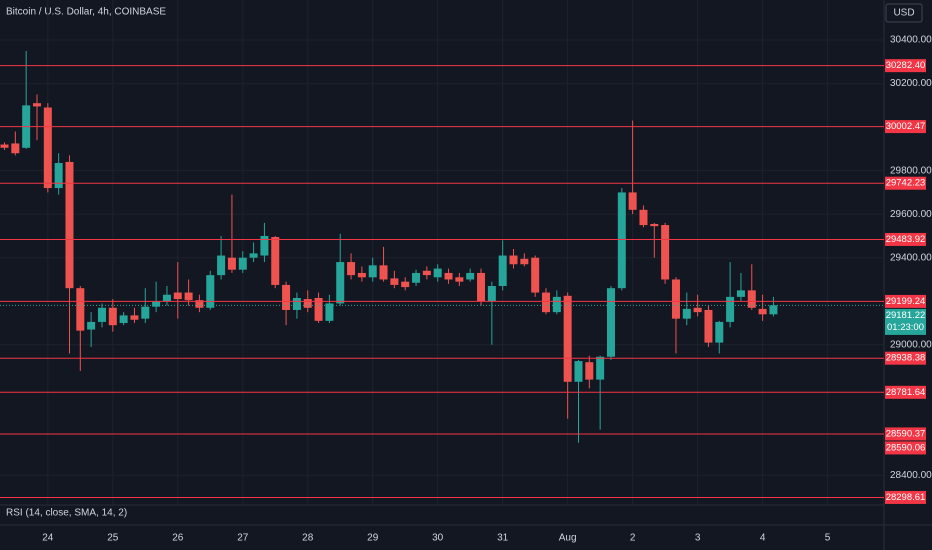 The height and width of the screenshot is (550, 932). I want to click on x-tick-label: 28, so click(308, 538).